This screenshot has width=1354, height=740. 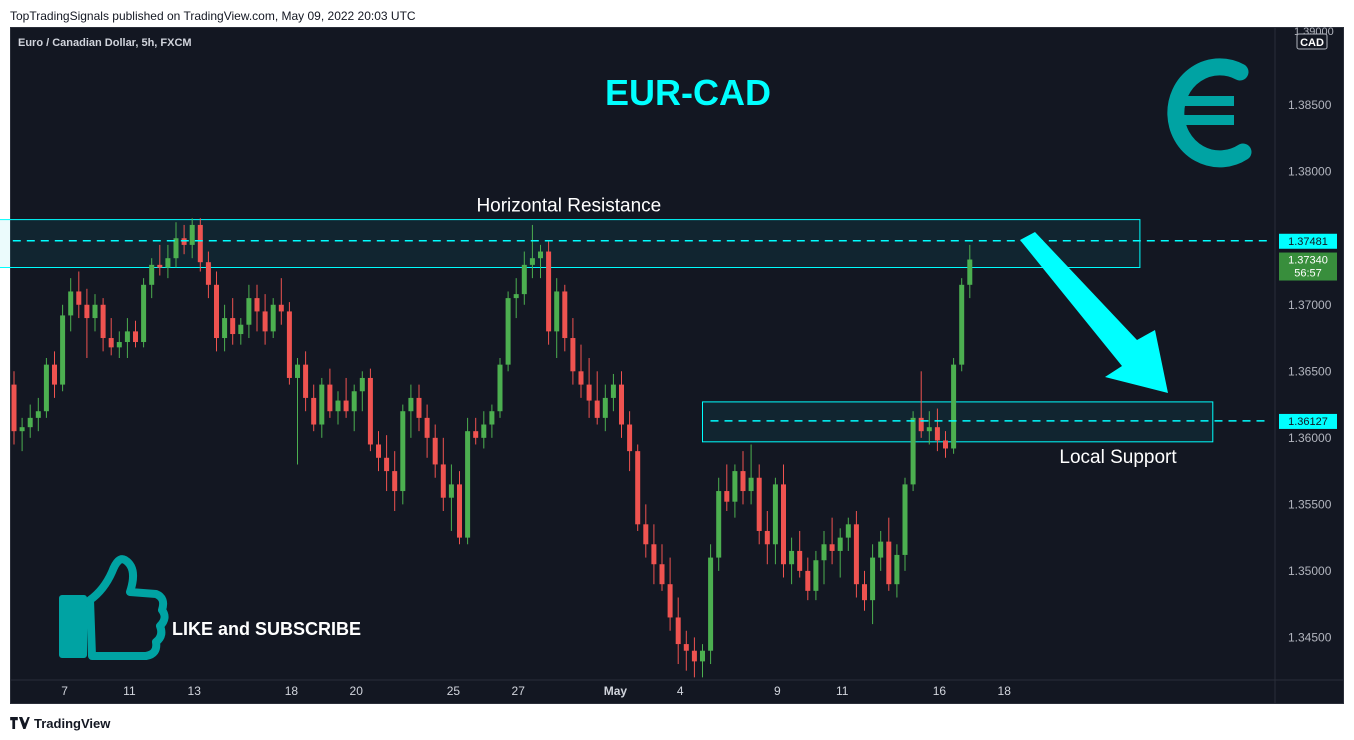 I want to click on footer: TradingView, so click(x=60, y=723).